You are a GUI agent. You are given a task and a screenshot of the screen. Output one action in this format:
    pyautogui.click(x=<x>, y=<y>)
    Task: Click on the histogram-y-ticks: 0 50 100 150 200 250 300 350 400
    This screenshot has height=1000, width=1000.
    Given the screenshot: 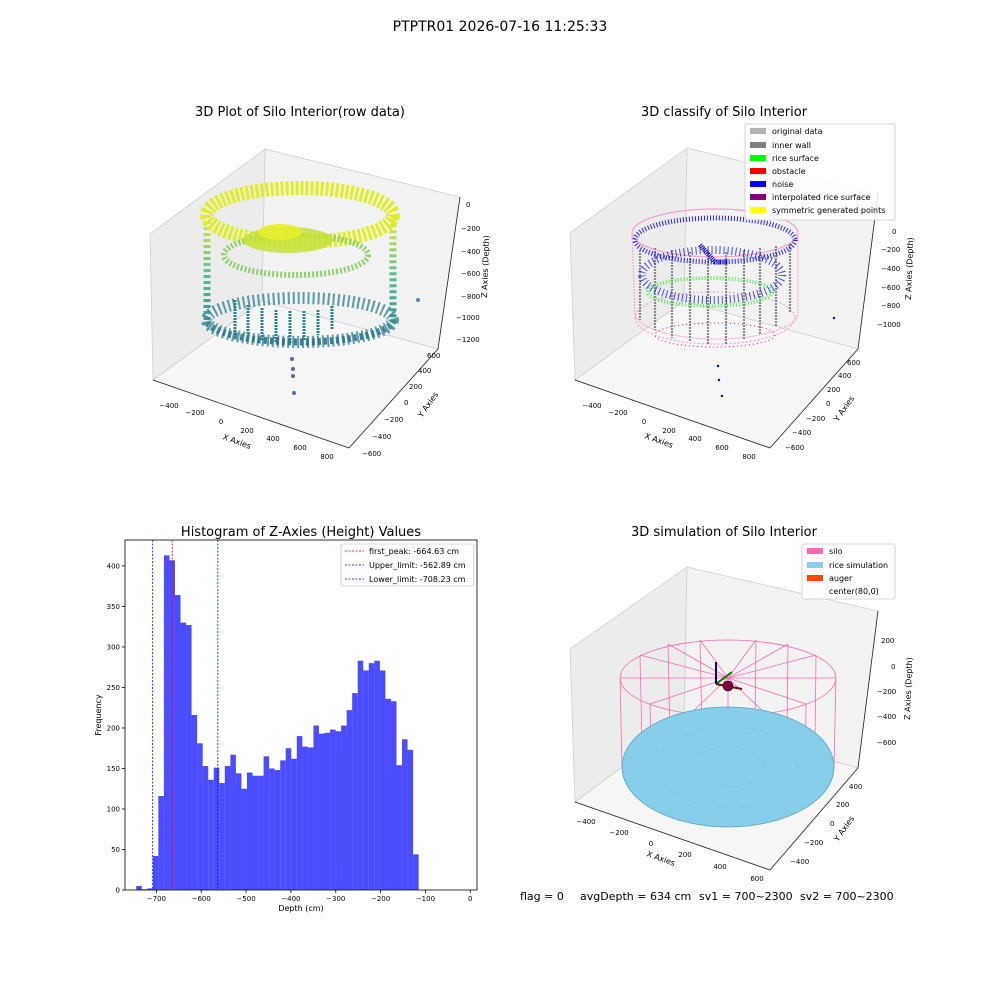 What is the action you would take?
    pyautogui.click(x=116, y=728)
    